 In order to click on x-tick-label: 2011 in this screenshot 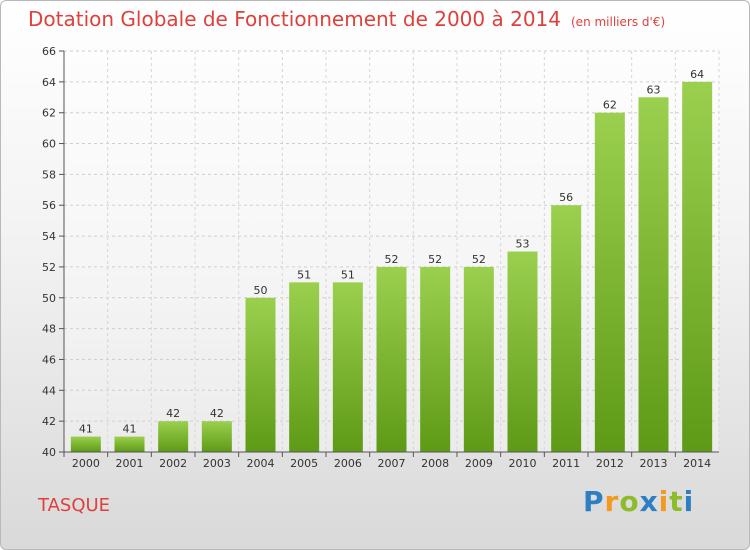, I will do `click(566, 463)`.